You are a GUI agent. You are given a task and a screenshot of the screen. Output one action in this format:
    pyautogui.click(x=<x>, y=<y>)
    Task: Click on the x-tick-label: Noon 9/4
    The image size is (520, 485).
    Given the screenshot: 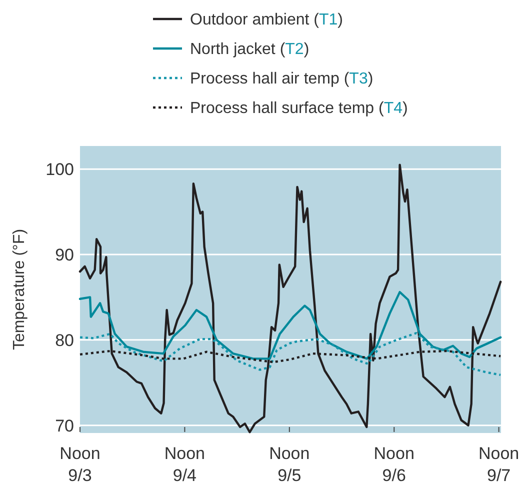 What is the action you would take?
    pyautogui.click(x=185, y=464)
    